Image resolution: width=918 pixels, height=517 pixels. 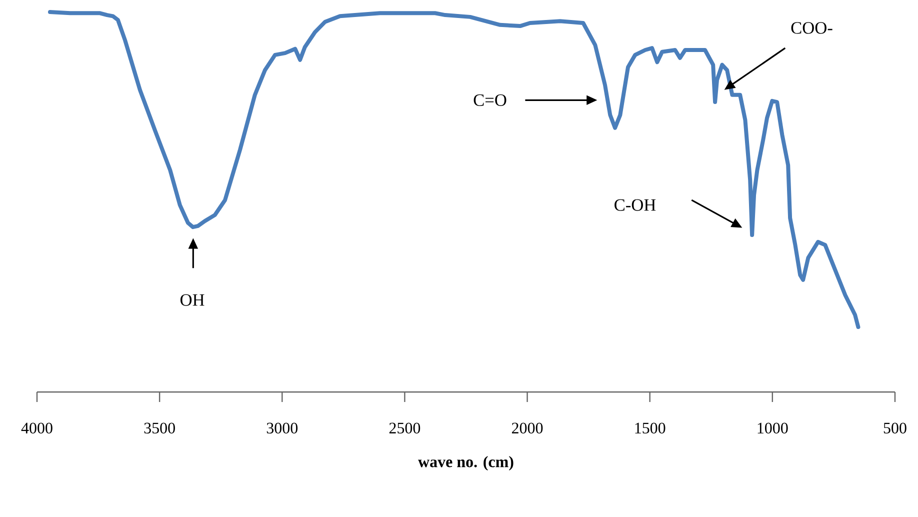 I want to click on annotation: OH, so click(x=192, y=300).